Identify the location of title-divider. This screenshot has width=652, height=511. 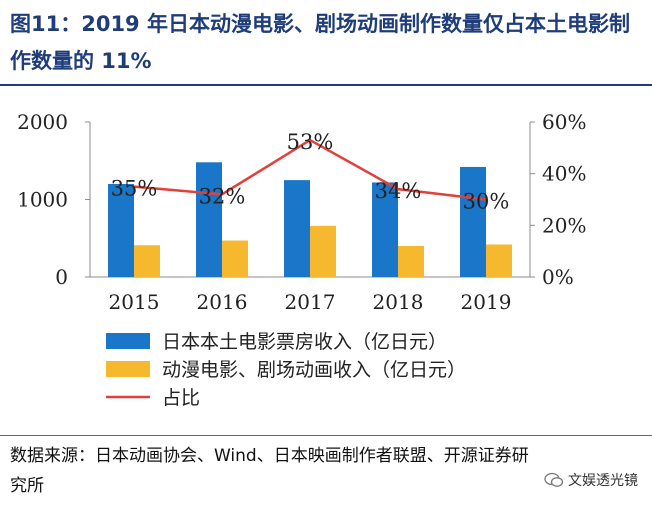
(326, 85).